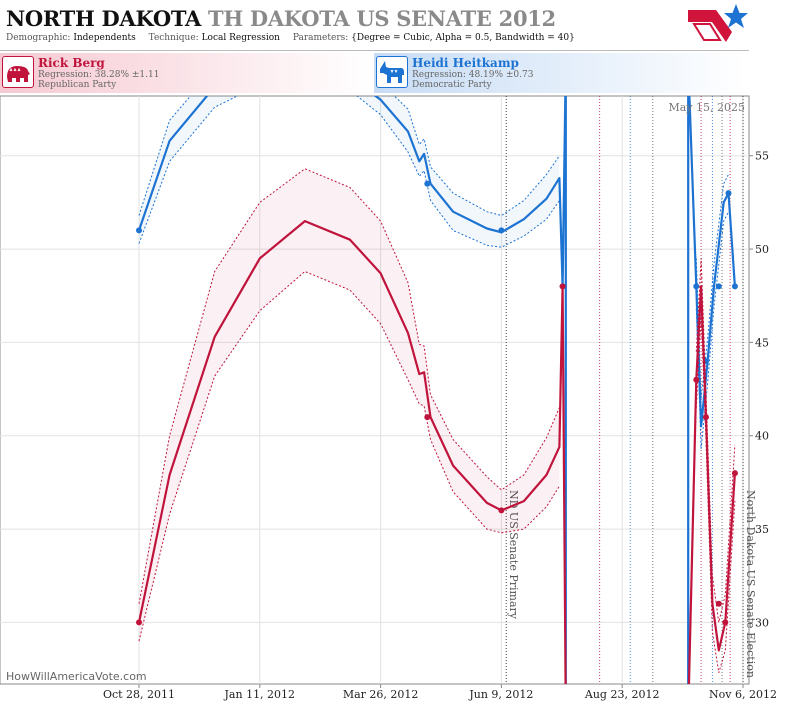 The width and height of the screenshot is (789, 704). Describe the element at coordinates (99, 75) in the screenshot. I see `candidate-regression: Regression: 38.28% ±1.11` at that location.